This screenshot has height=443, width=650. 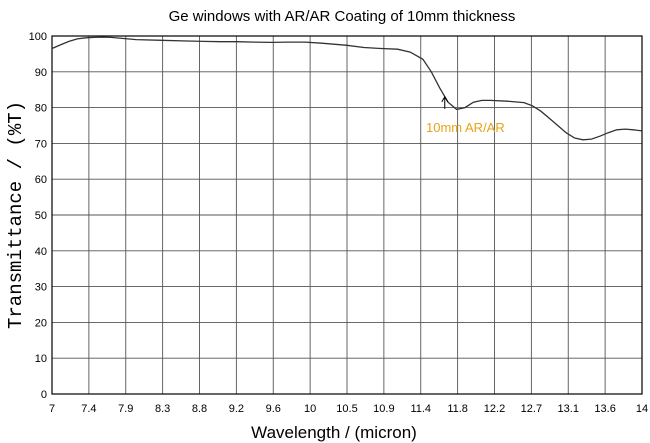 I want to click on x-tick-label: 14, so click(x=642, y=409).